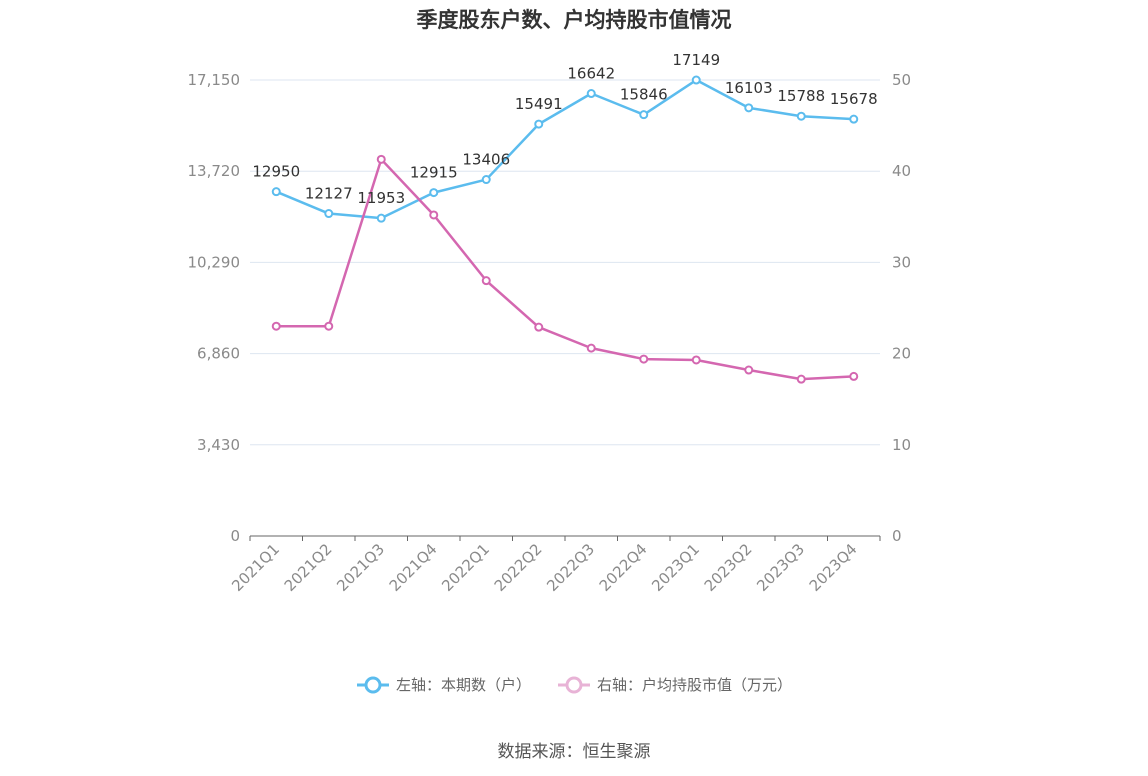 This screenshot has height=776, width=1148. I want to click on series-line-right, so click(565, 269).